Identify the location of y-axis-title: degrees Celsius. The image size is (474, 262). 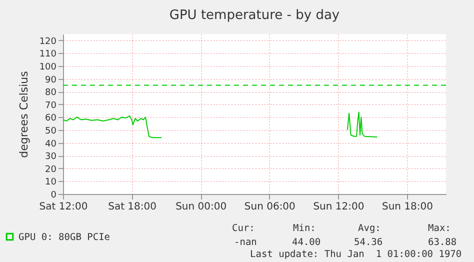
(23, 114).